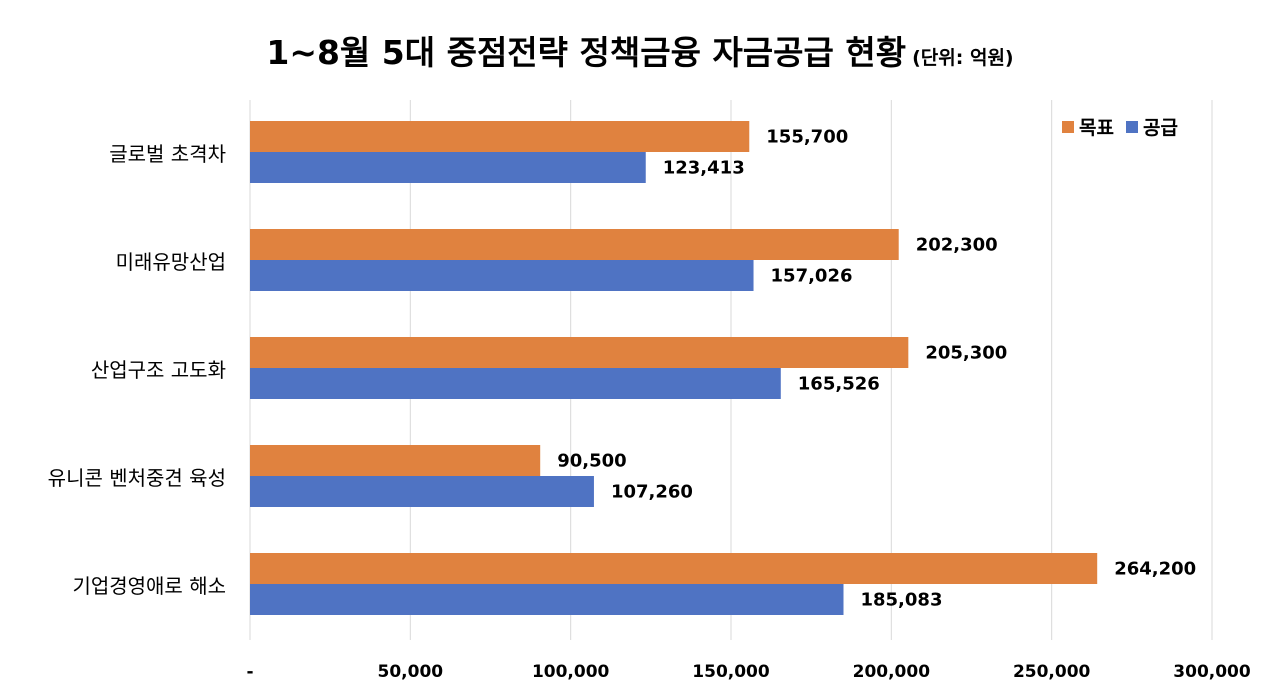 Image resolution: width=1280 pixels, height=694 pixels. I want to click on data-label: 107,260, so click(652, 492).